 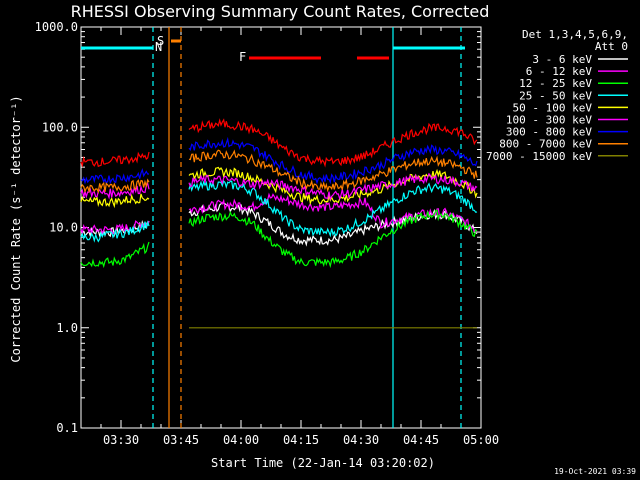 I want to click on x-tick-label: 03:45, so click(x=181, y=440).